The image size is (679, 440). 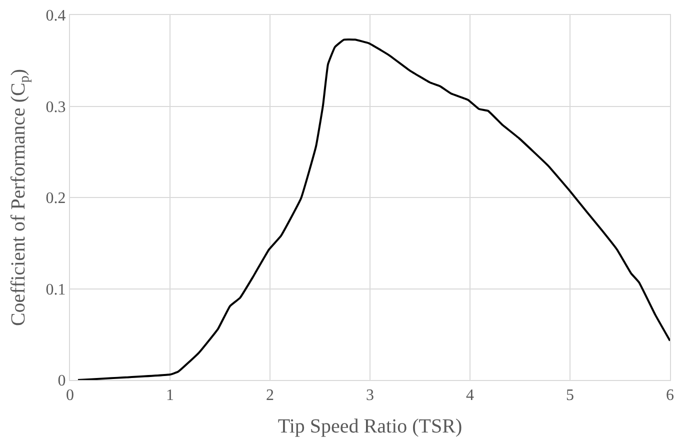 What do you see at coordinates (62, 381) in the screenshot?
I see `y-tick-label: 0` at bounding box center [62, 381].